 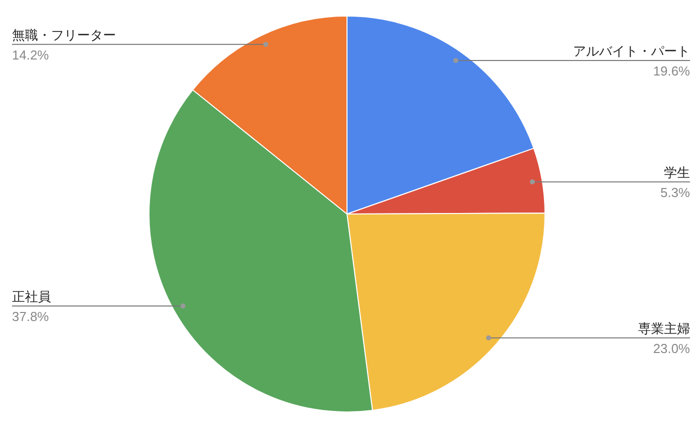 What do you see at coordinates (31, 296) in the screenshot?
I see `slice-label: 正社員` at bounding box center [31, 296].